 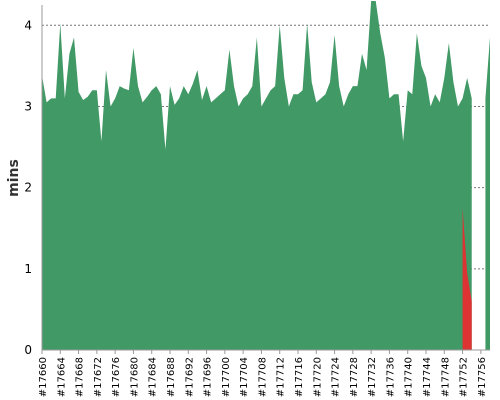 What do you see at coordinates (14, 178) in the screenshot?
I see `y-axis-title: mins` at bounding box center [14, 178].